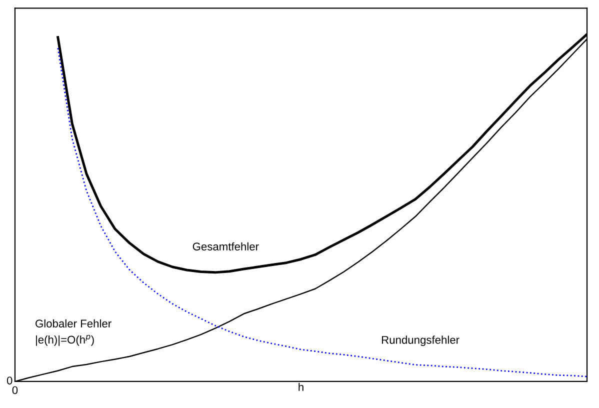 The image size is (599, 408). Describe the element at coordinates (225, 246) in the screenshot. I see `series-label: Gesamtfehler` at that location.